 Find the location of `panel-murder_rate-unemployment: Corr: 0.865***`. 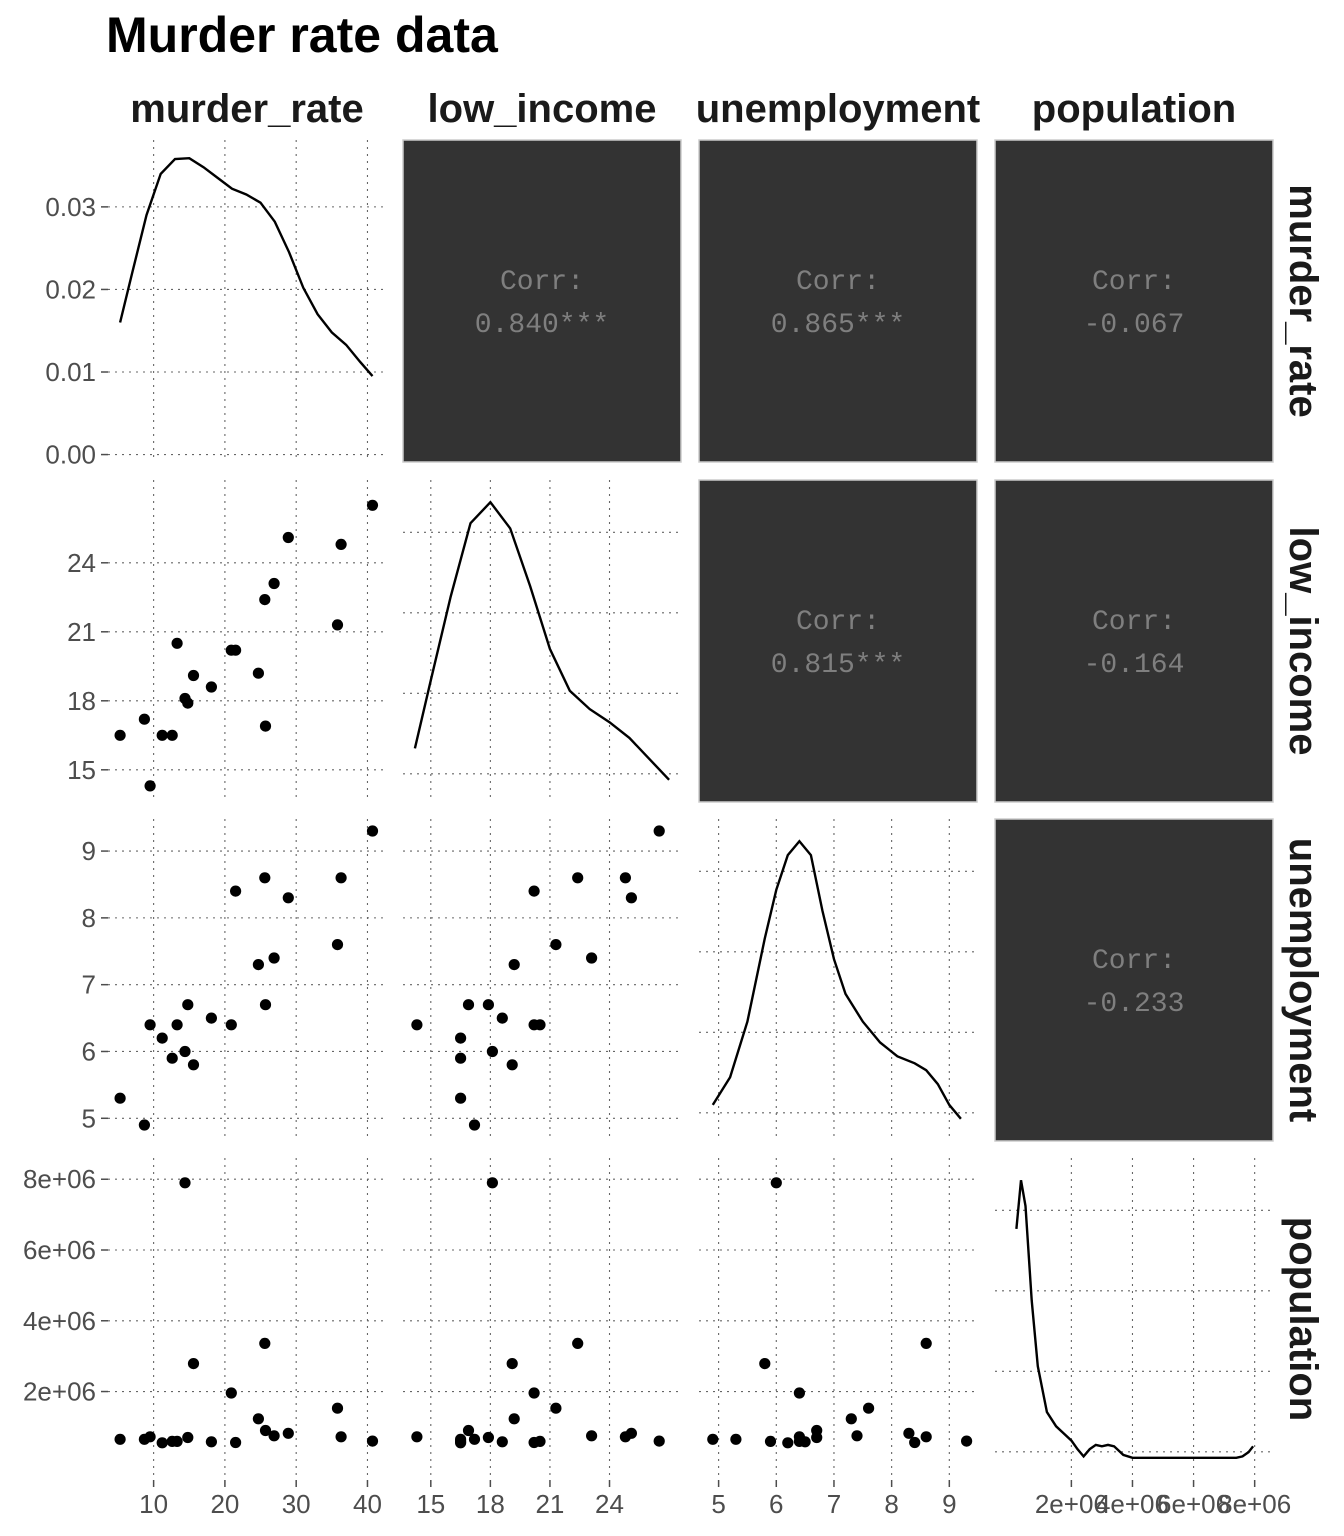

panel-murder_rate-unemployment: Corr: 0.865*** is located at coordinates (838, 301).